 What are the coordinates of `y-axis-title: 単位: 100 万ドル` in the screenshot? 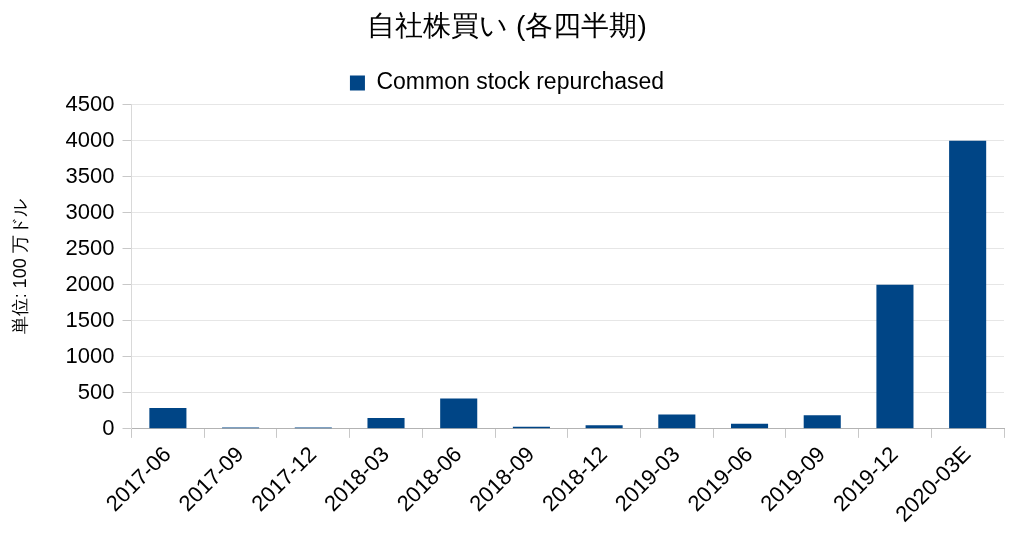 It's located at (19, 267).